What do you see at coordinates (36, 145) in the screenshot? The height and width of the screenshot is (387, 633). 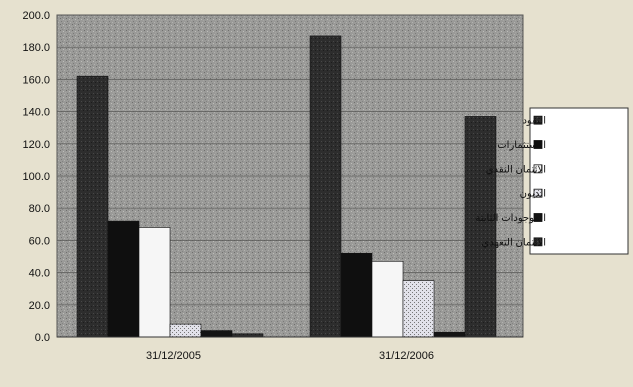 I see `y-tick-label: 120.0` at bounding box center [36, 145].